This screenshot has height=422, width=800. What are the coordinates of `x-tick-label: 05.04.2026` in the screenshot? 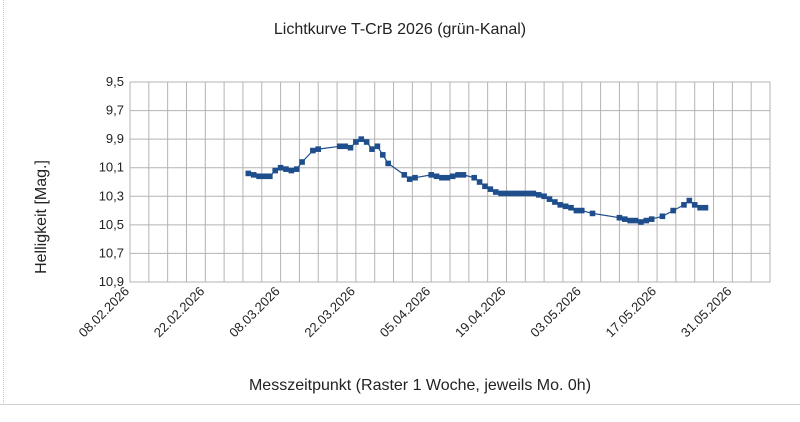 It's located at (405, 312).